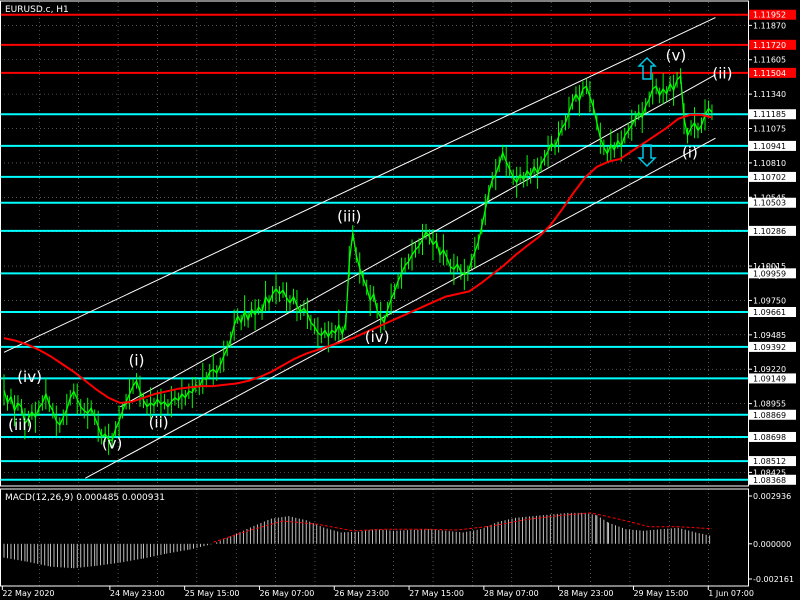 Image resolution: width=800 pixels, height=600 pixels. What do you see at coordinates (28, 593) in the screenshot?
I see `x-tick-label: 22 May 2020` at bounding box center [28, 593].